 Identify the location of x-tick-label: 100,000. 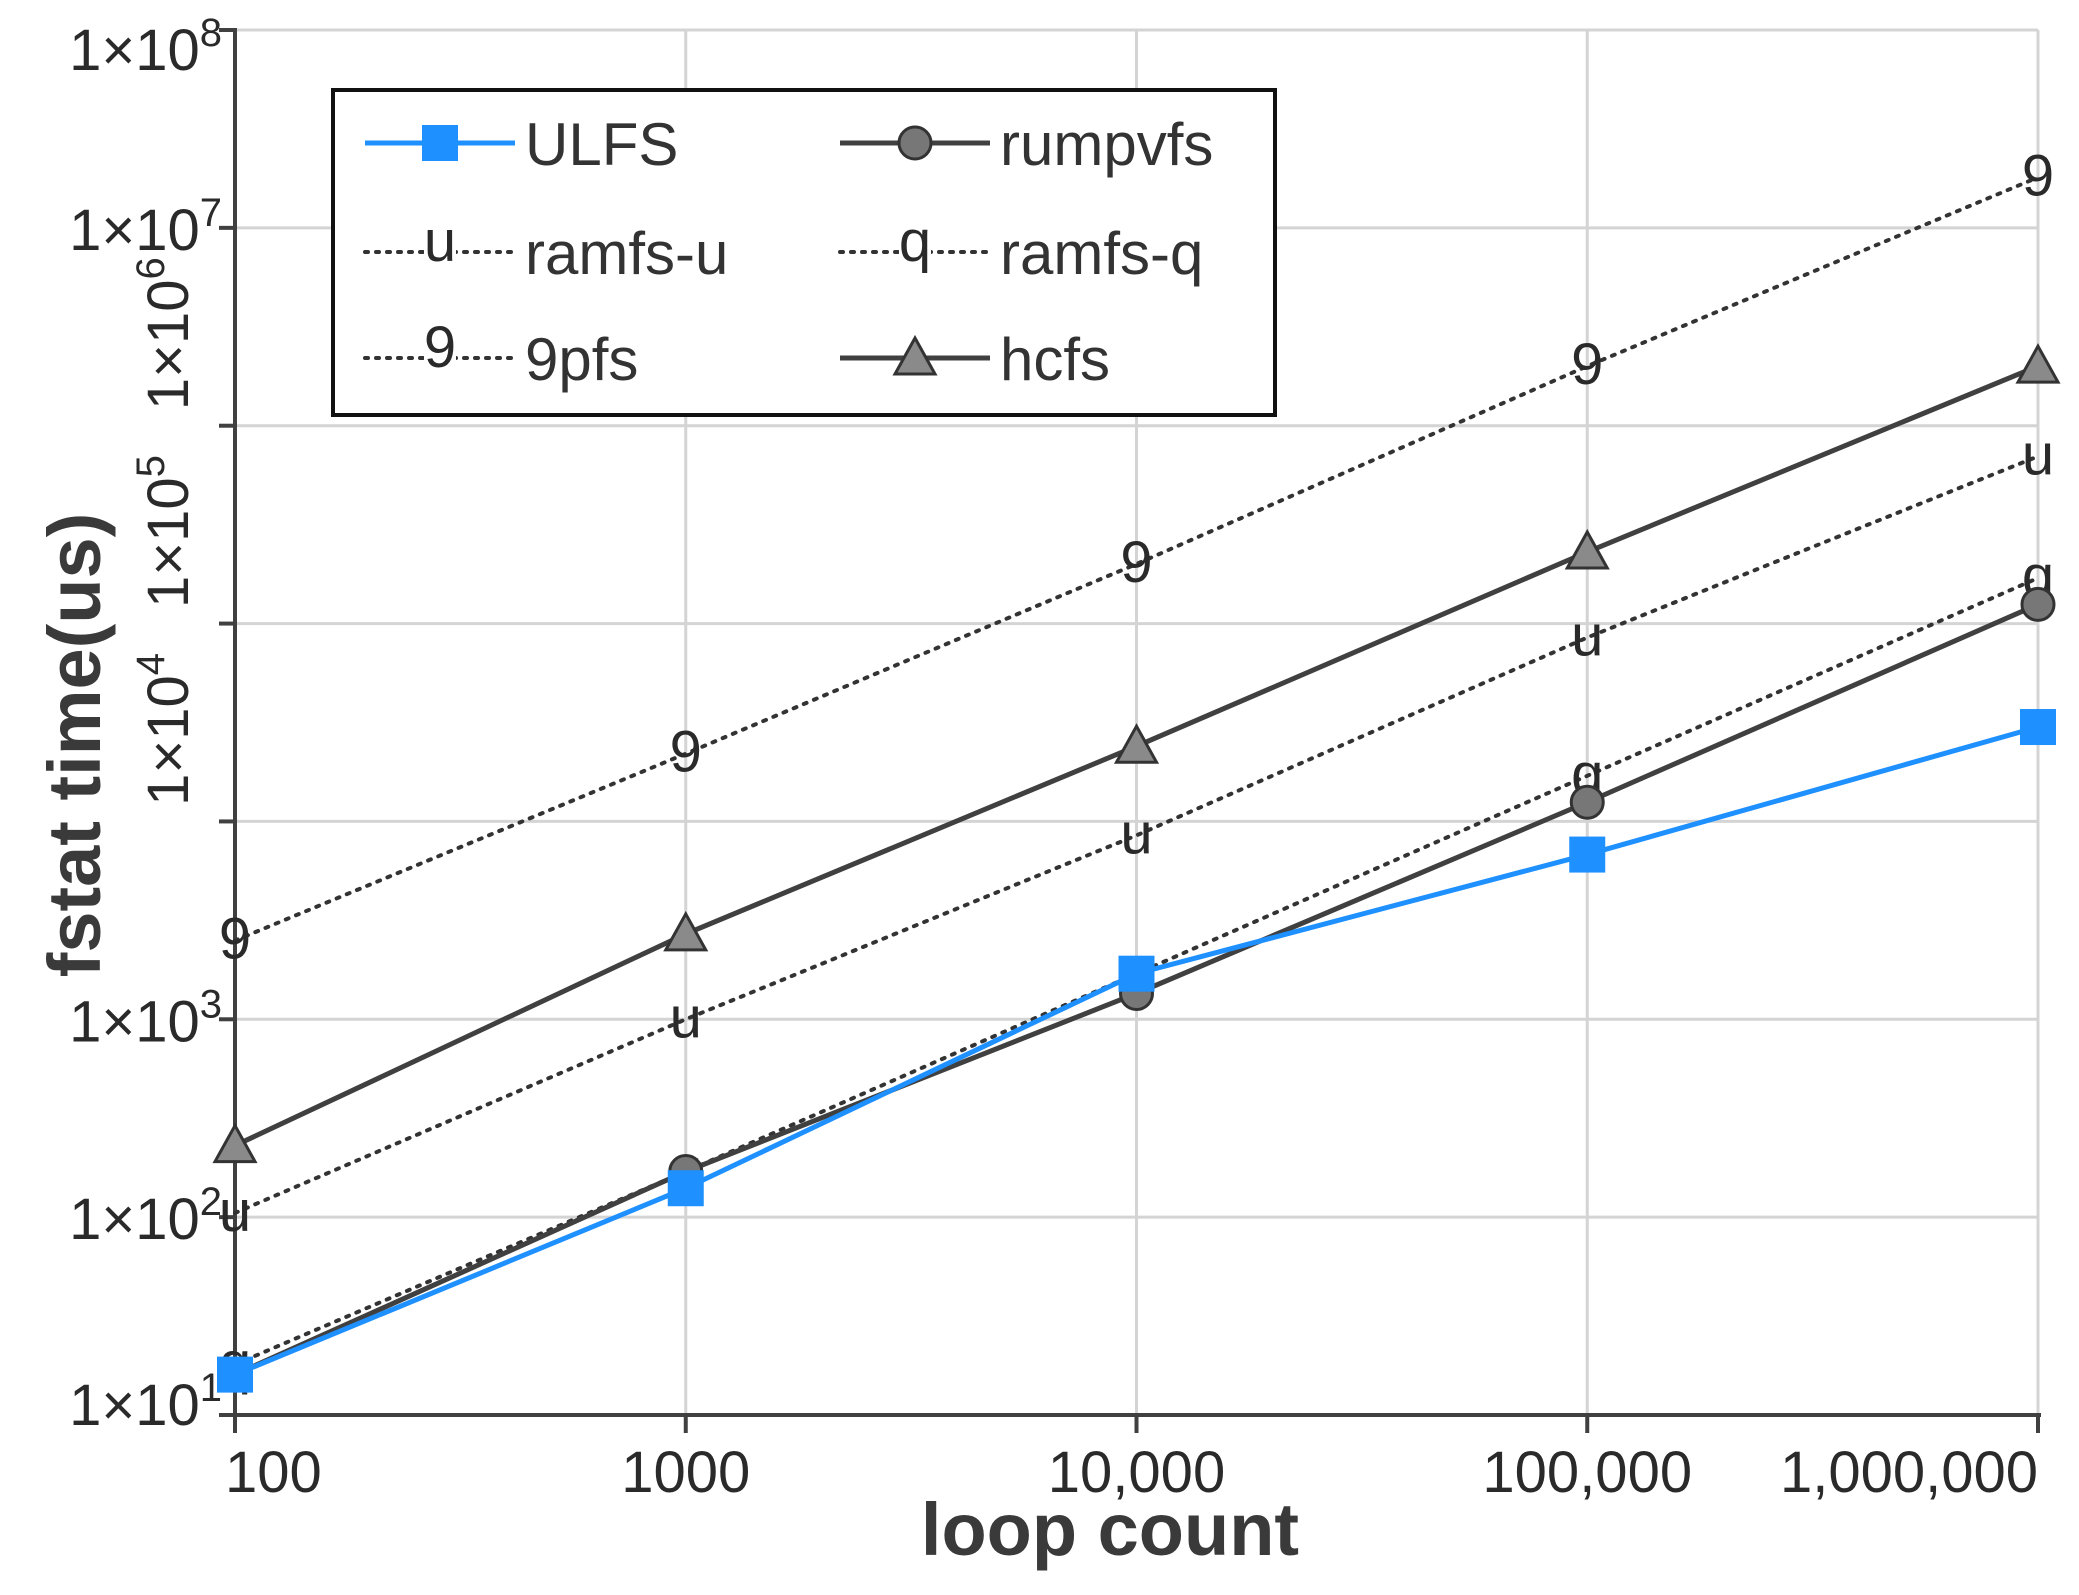
(1587, 1472).